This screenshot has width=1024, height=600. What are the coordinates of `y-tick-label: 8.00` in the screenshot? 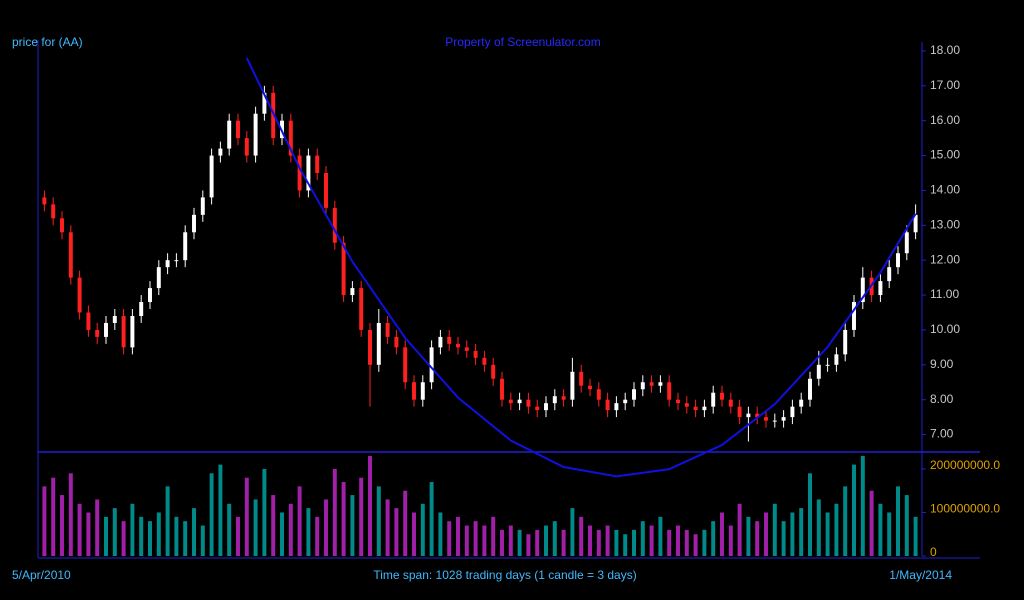 It's located at (942, 399).